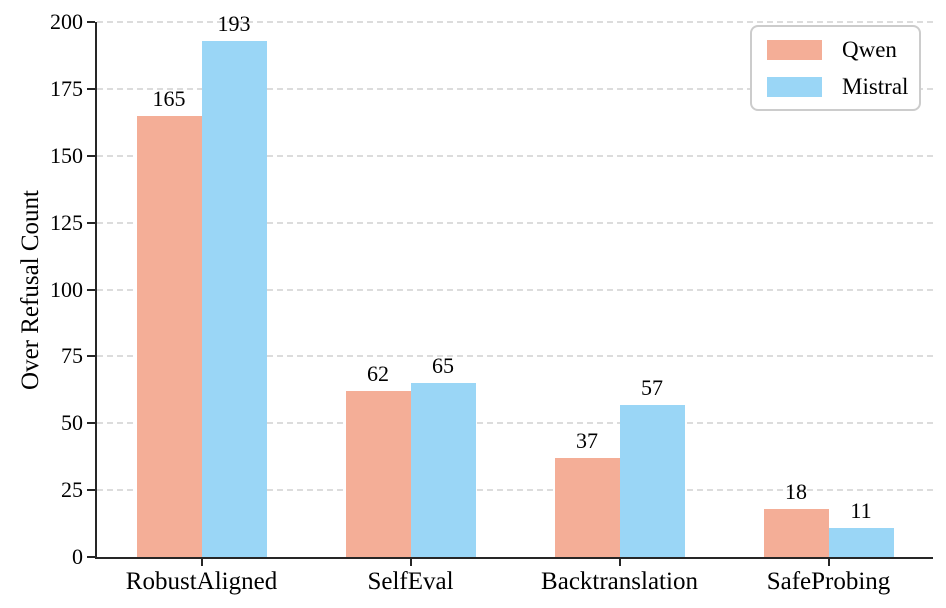  Describe the element at coordinates (796, 532) in the screenshot. I see `bar-qwen-SafeProbing` at that location.